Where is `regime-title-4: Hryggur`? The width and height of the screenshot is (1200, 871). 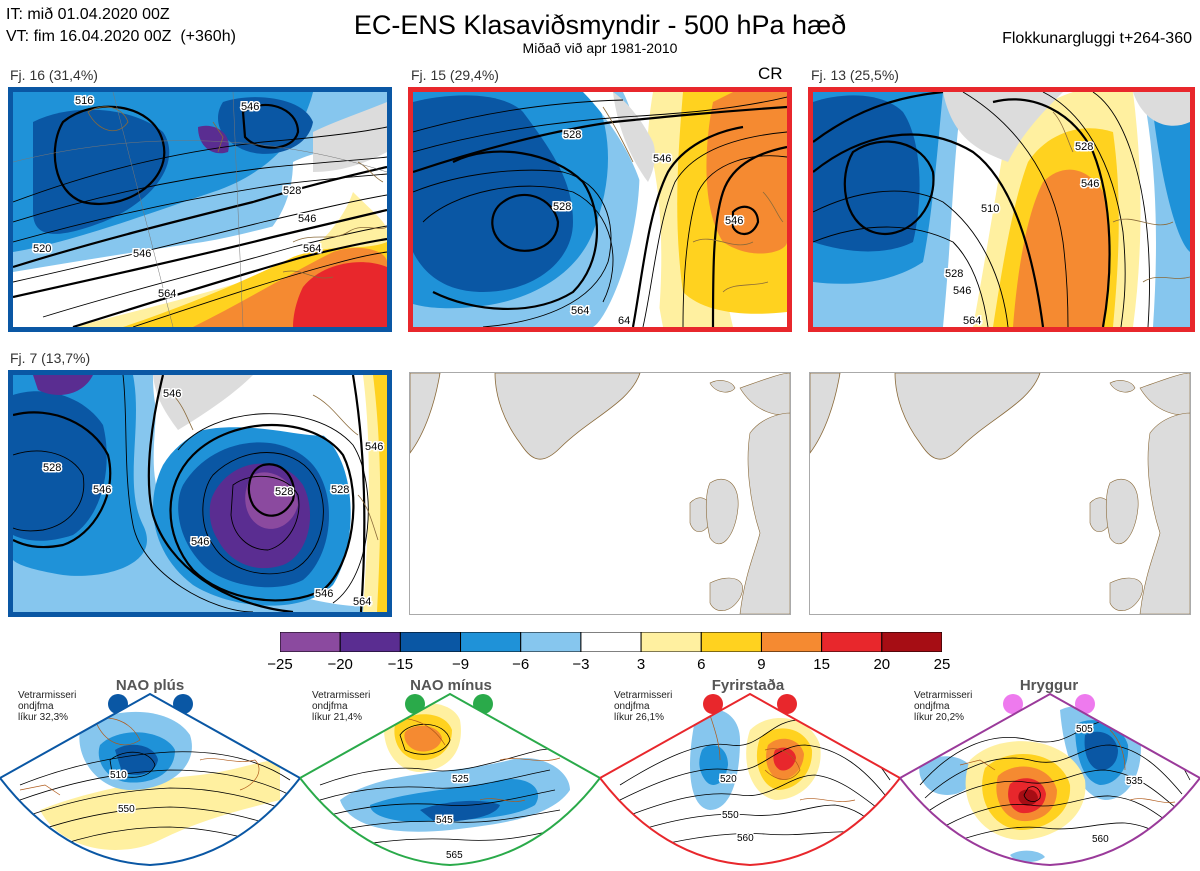
regime-title-4: Hryggur is located at coordinates (1049, 685).